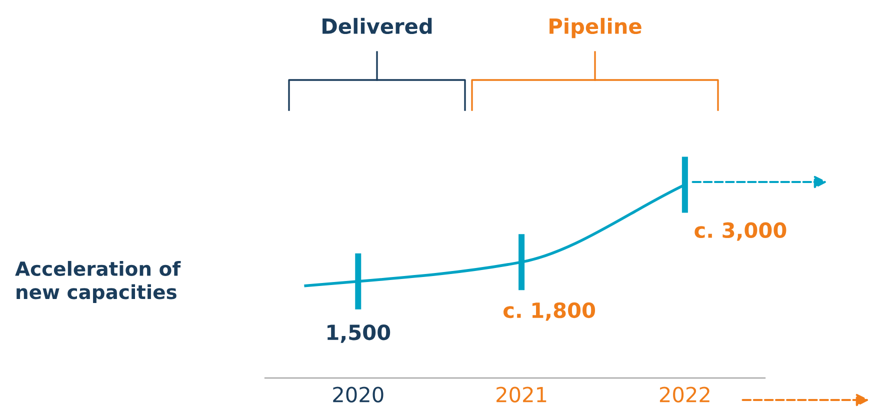 This screenshot has height=416, width=876. What do you see at coordinates (740, 231) in the screenshot?
I see `data-label: c. 3,000` at bounding box center [740, 231].